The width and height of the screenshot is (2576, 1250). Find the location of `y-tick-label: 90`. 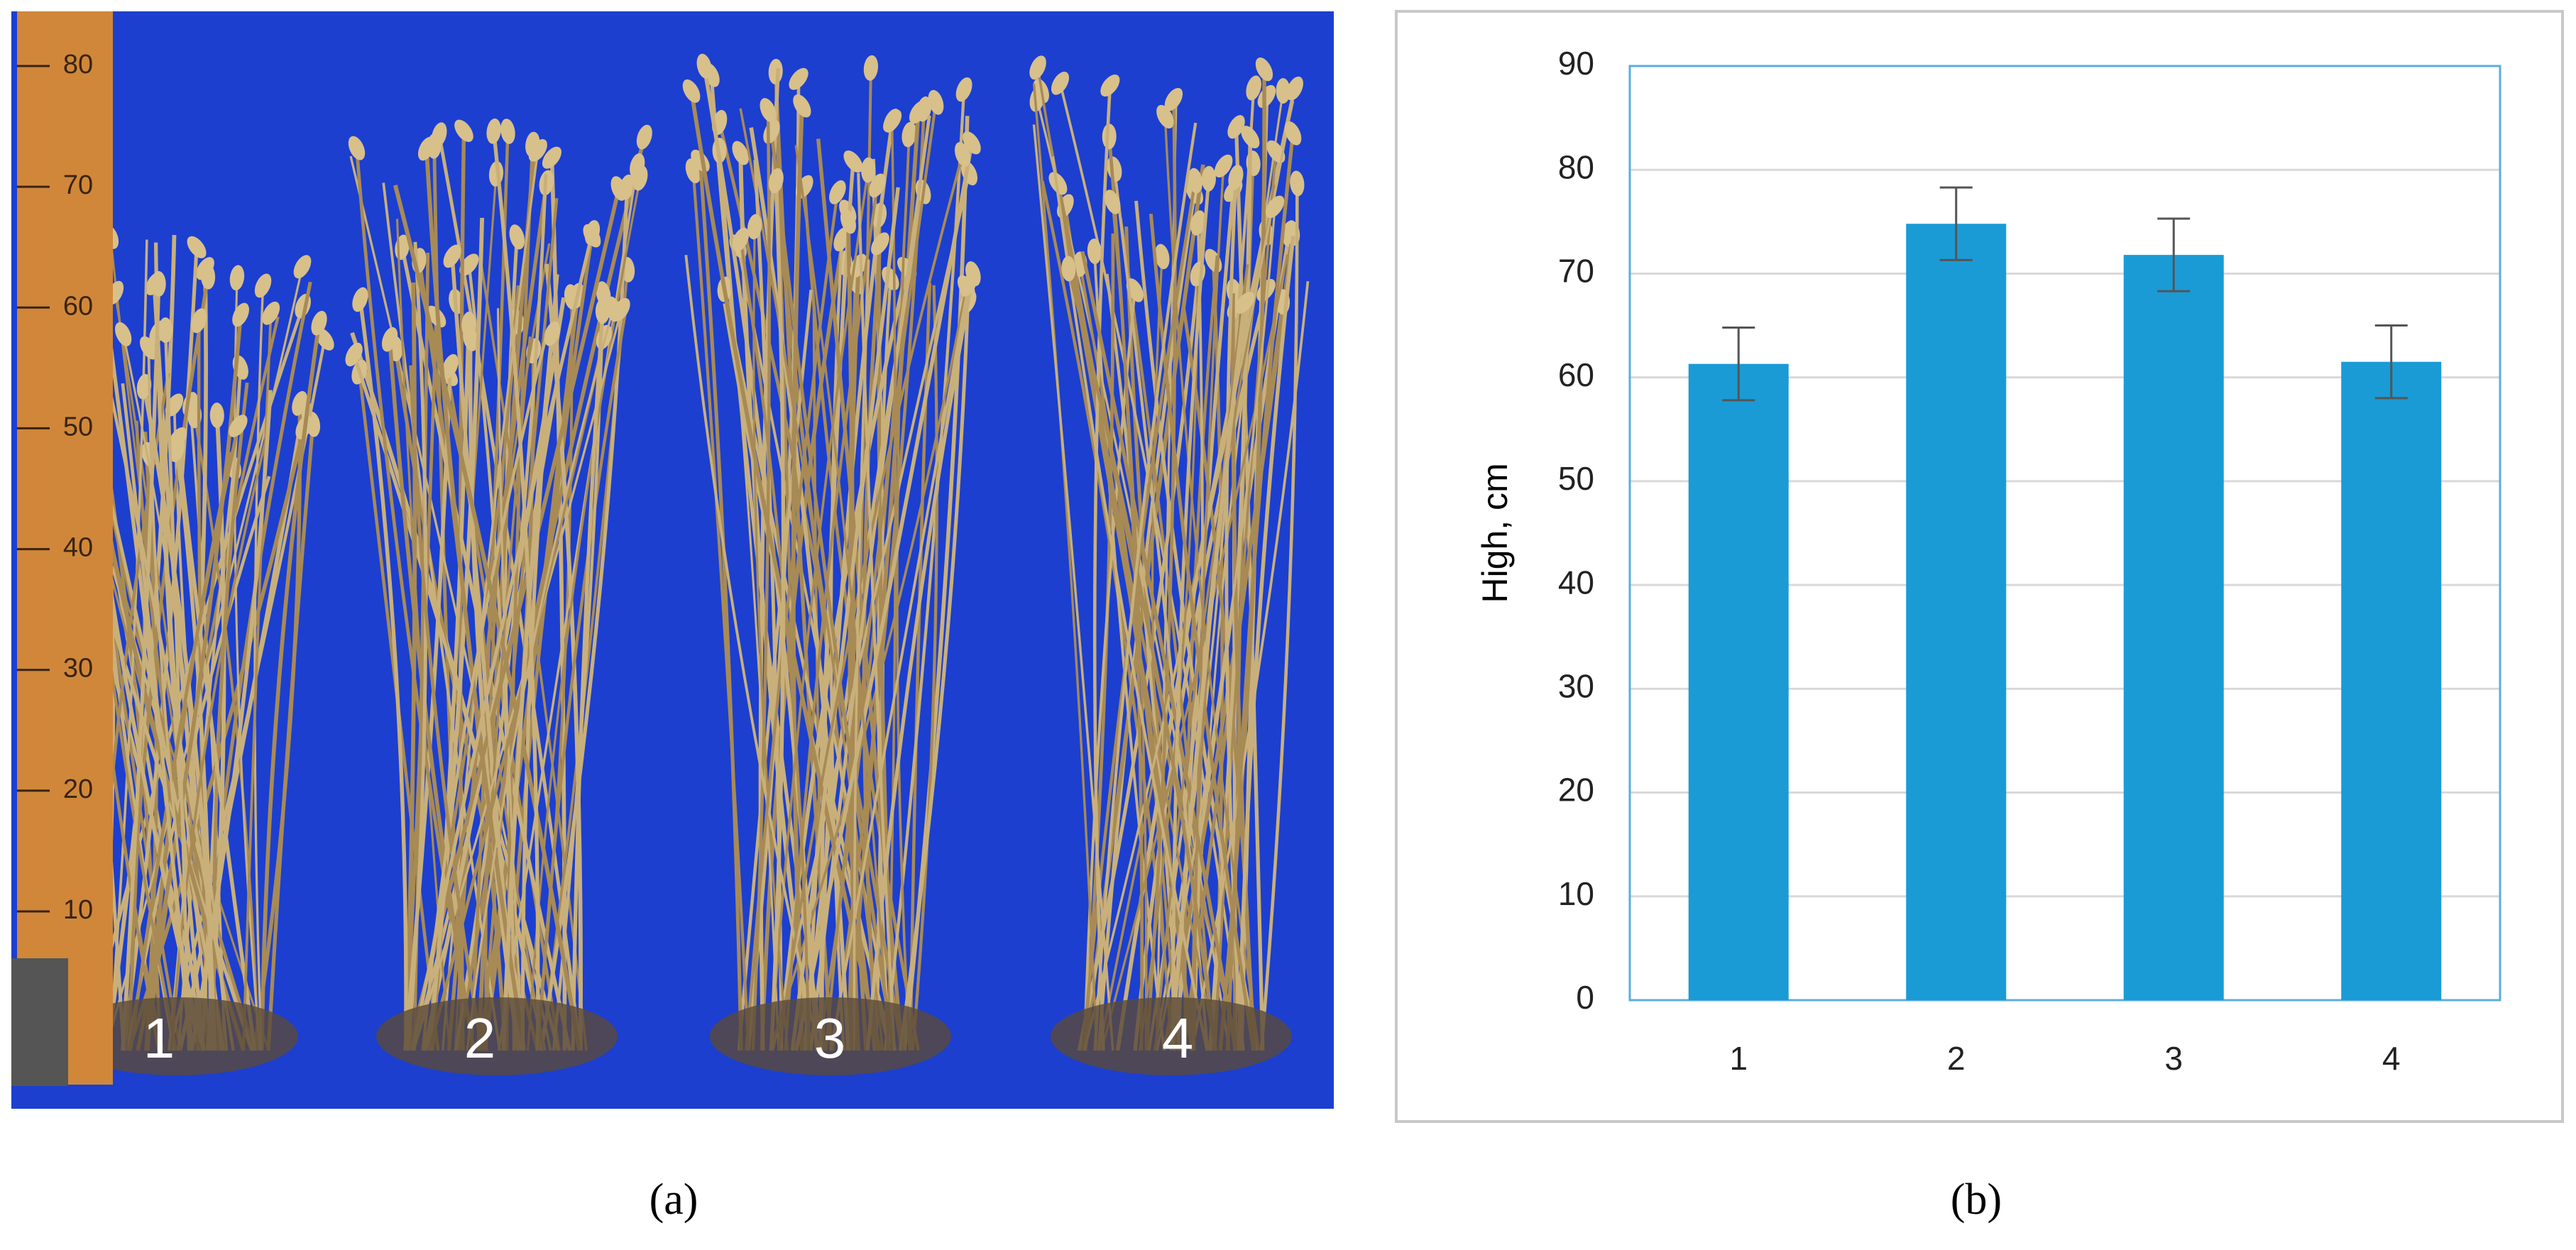

y-tick-label: 90 is located at coordinates (1576, 63).